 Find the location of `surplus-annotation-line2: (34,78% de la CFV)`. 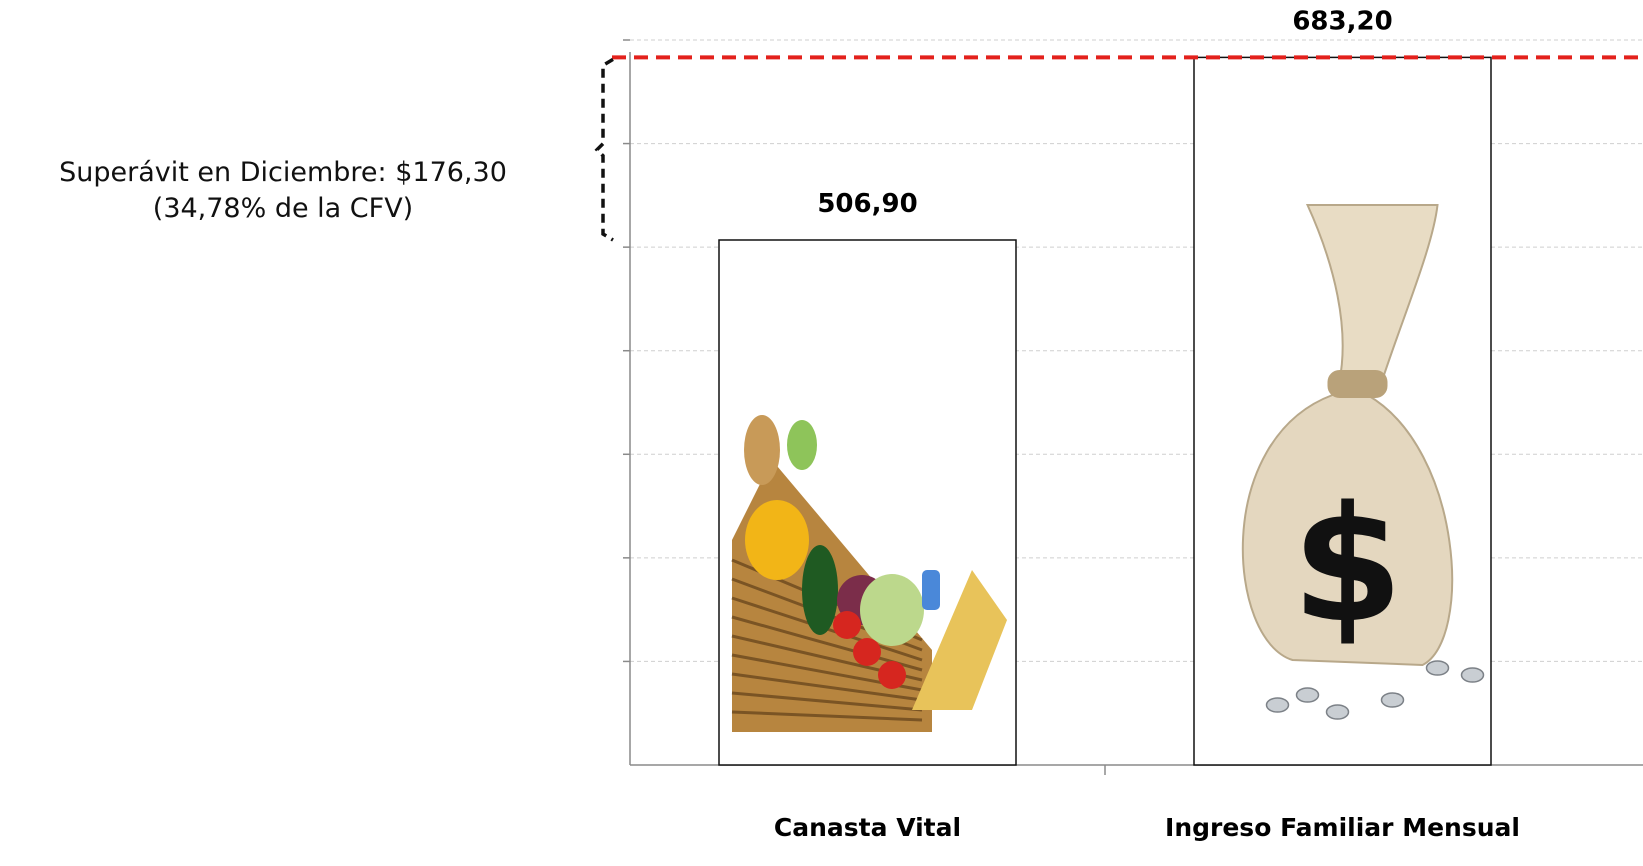

surplus-annotation-line2: (34,78% de la CFV) is located at coordinates (283, 208).